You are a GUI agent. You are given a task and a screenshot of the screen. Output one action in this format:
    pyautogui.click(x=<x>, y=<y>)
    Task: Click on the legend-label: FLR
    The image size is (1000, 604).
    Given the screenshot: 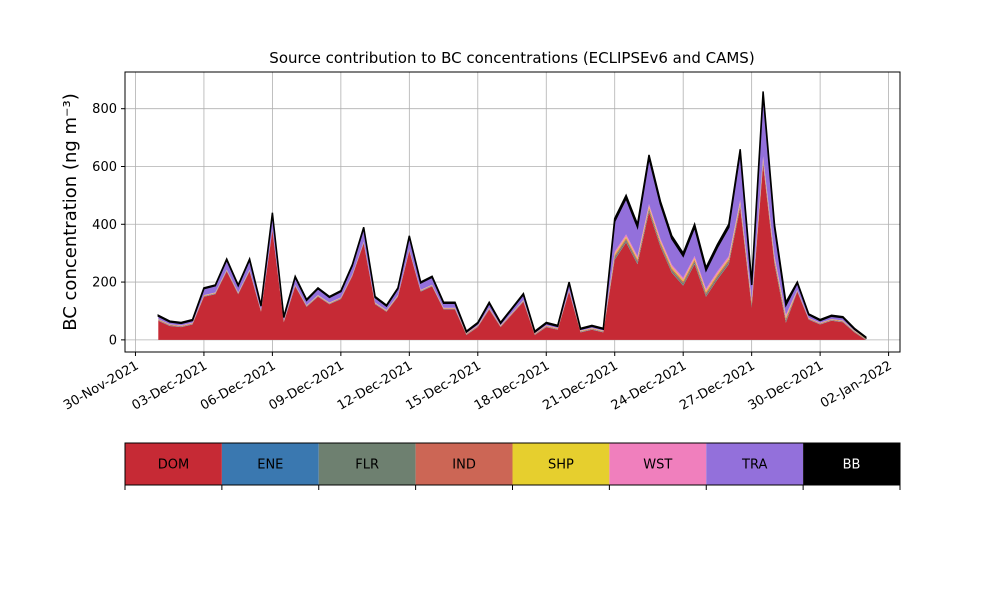 What is the action you would take?
    pyautogui.click(x=367, y=465)
    